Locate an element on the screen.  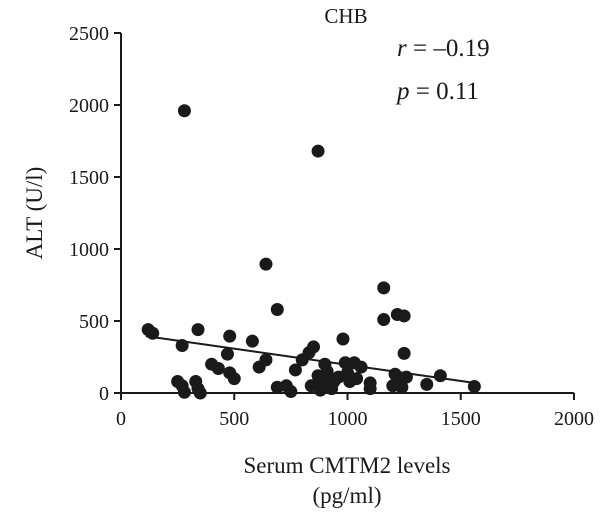
y-tick-label: 1500 is located at coordinates (89, 178).